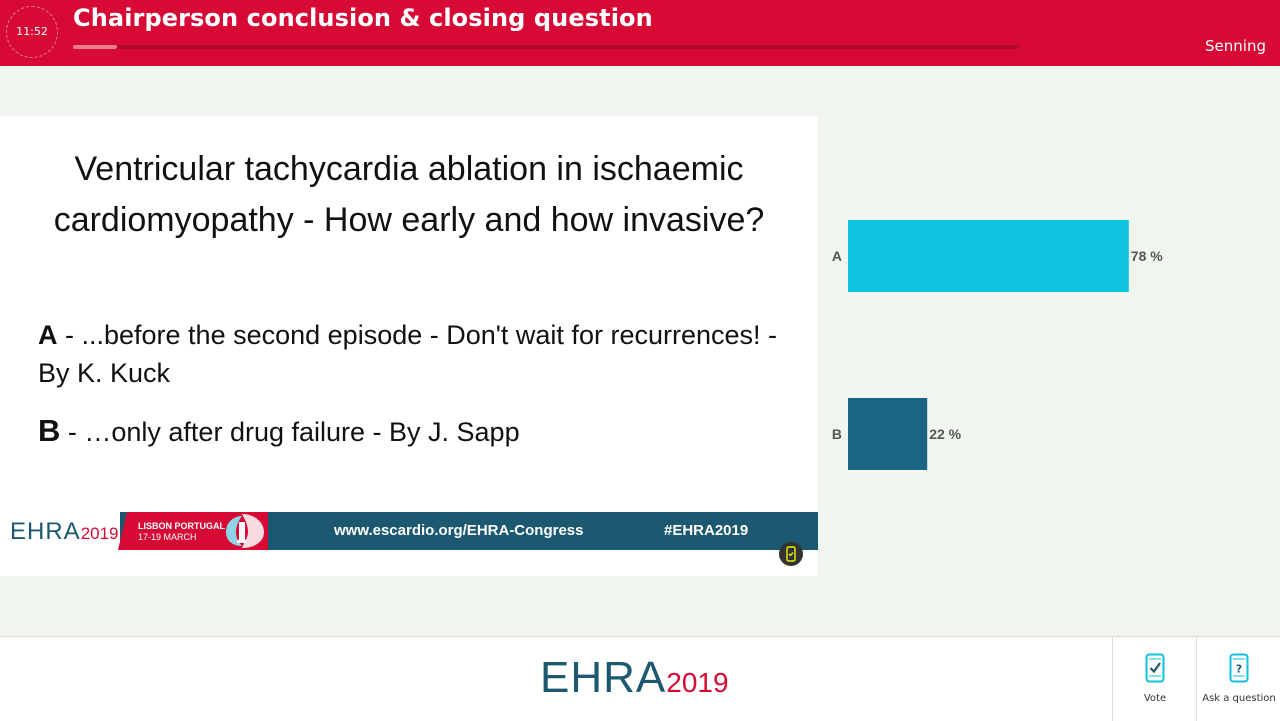  I want to click on ask-question-phone-icon: ?, so click(1239, 668).